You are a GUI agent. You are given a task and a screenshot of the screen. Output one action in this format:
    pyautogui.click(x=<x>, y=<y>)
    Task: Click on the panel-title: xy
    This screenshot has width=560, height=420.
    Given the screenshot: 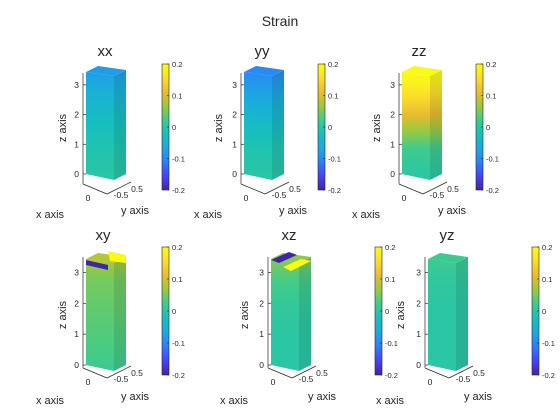 What is the action you would take?
    pyautogui.click(x=104, y=235)
    